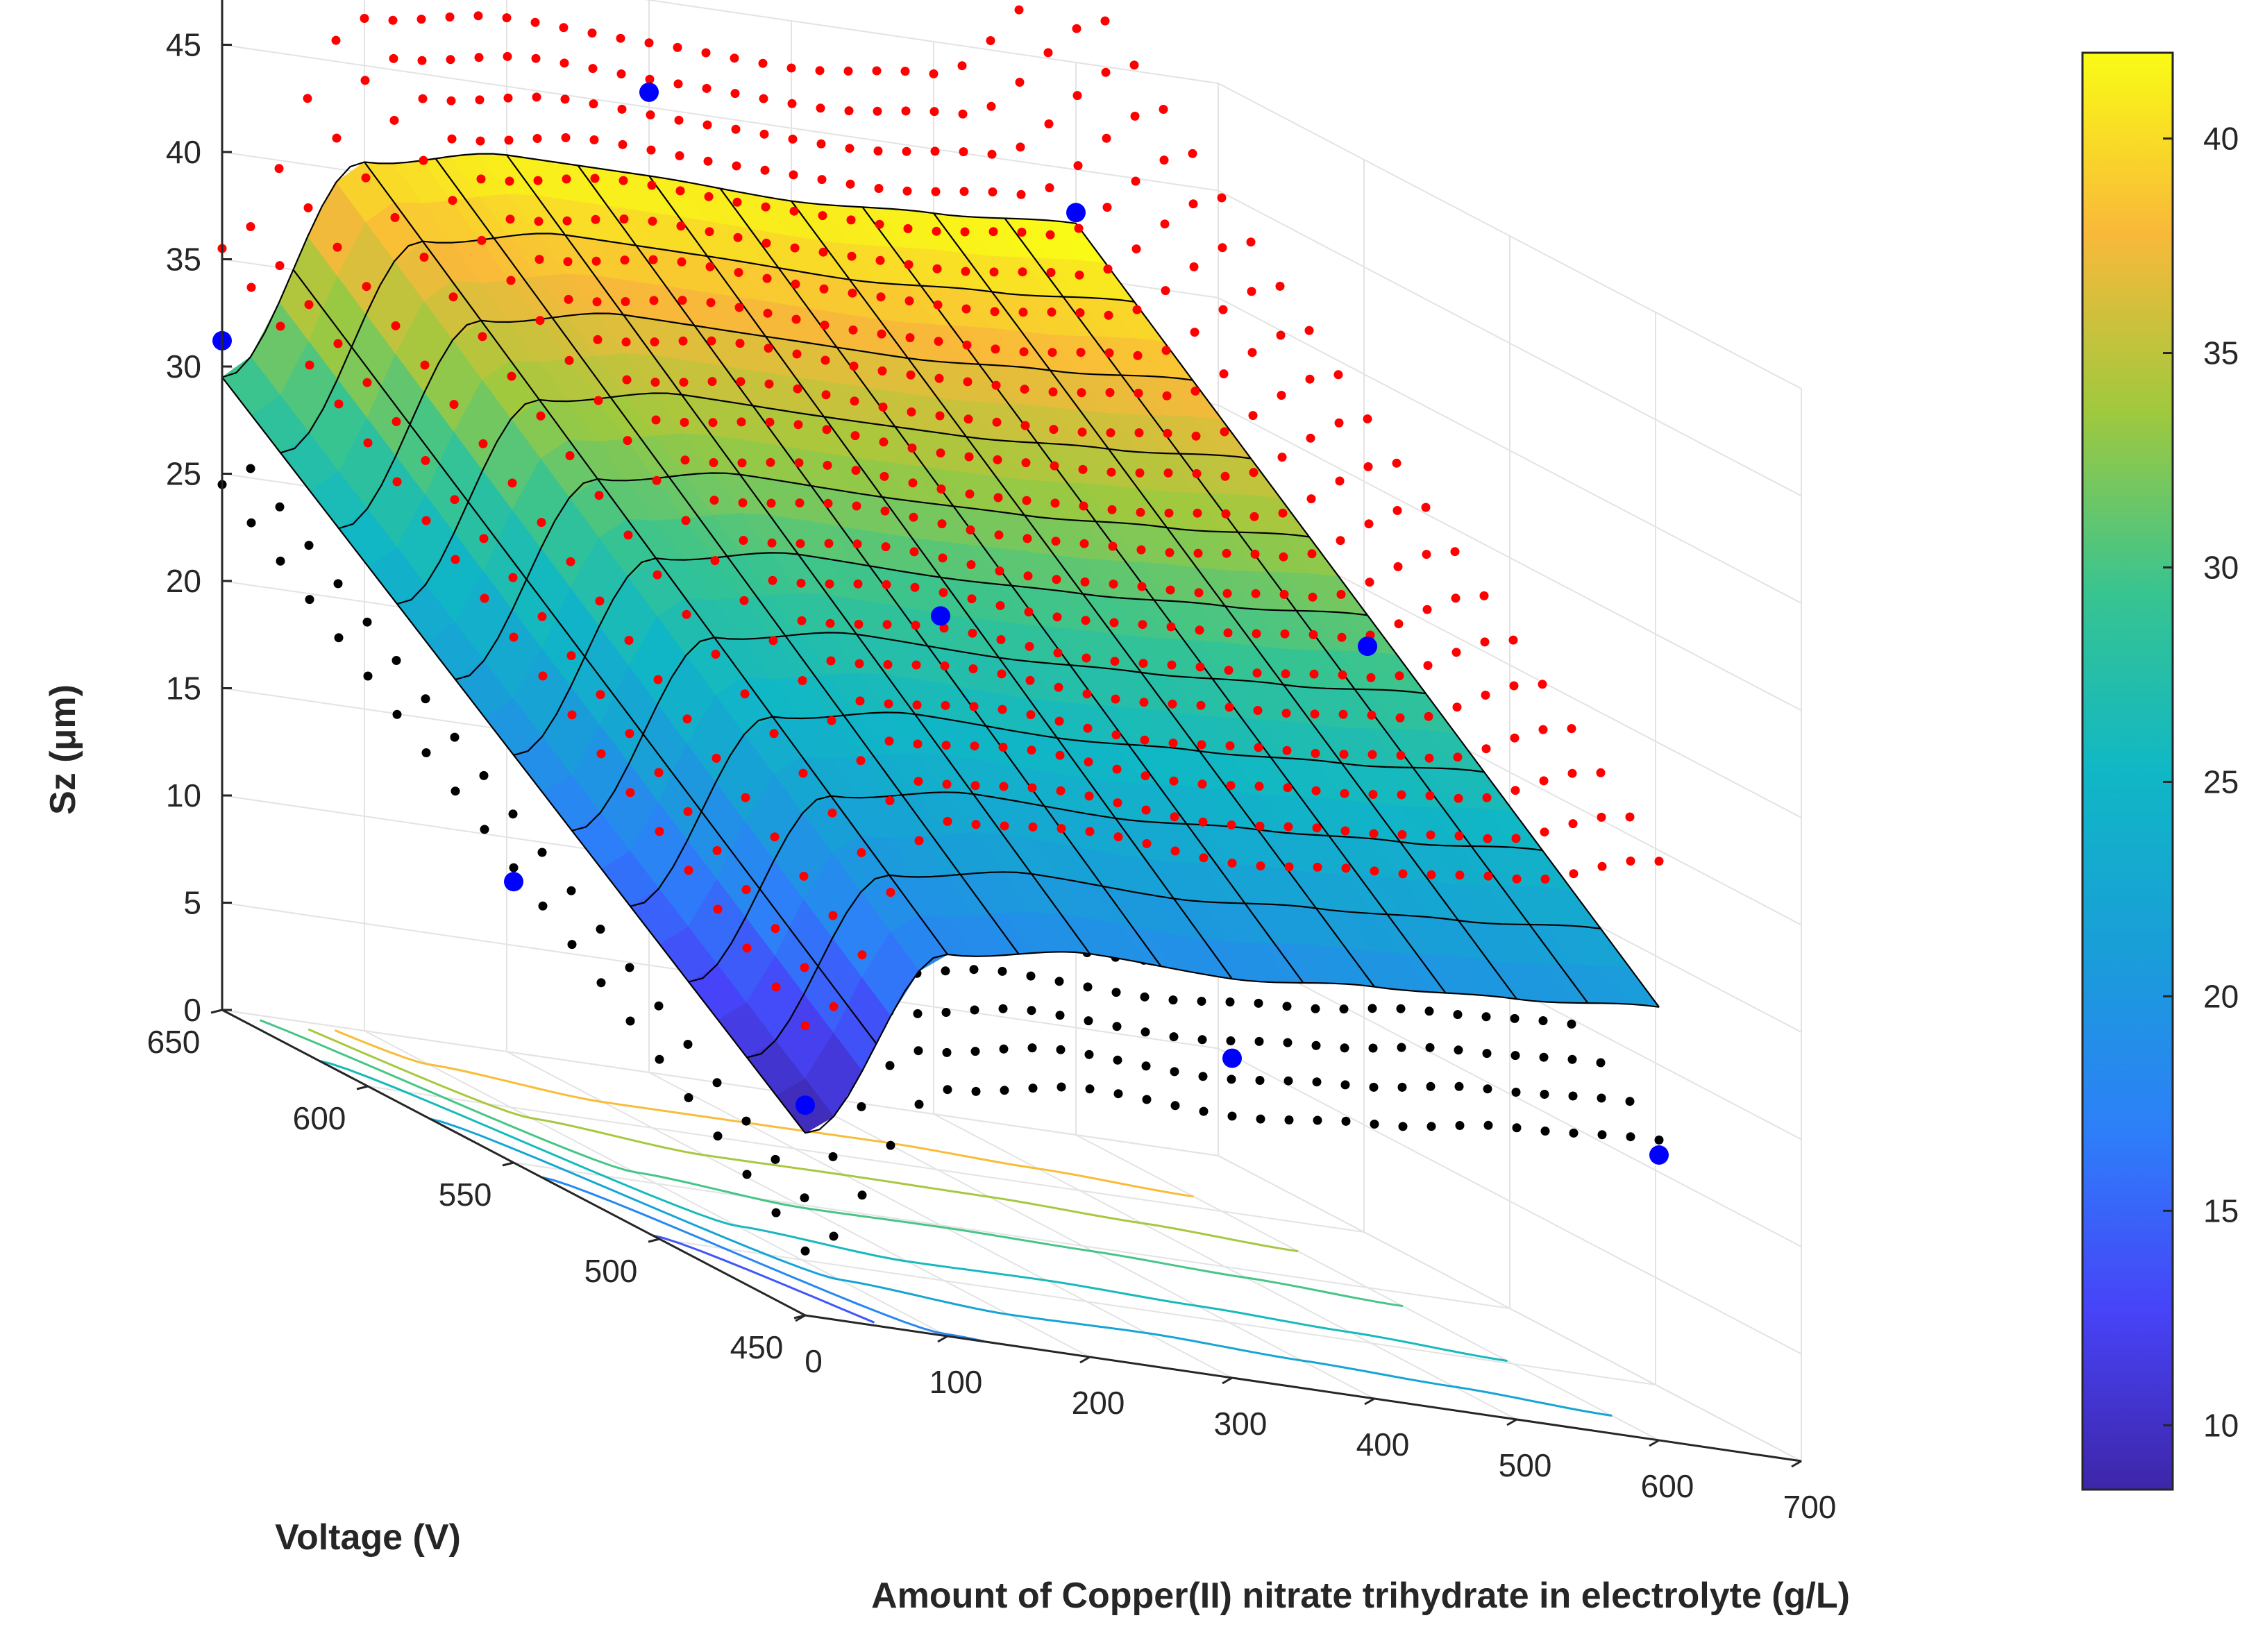 Image resolution: width=2256 pixels, height=1652 pixels. I want to click on z-tick-label: 0, so click(192, 1010).